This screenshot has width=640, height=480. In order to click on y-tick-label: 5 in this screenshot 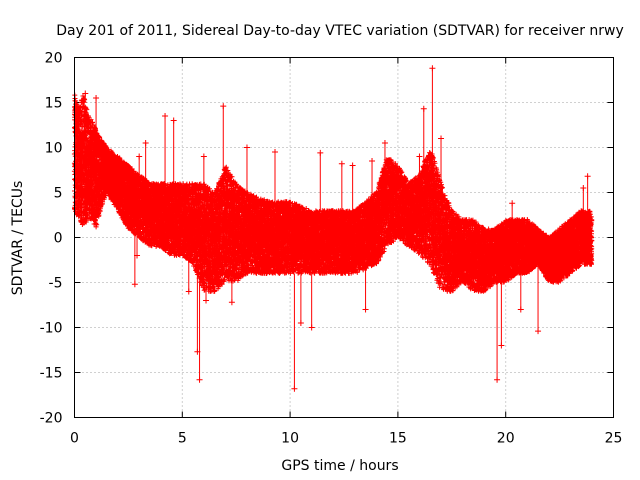, I will do `click(58, 194)`.